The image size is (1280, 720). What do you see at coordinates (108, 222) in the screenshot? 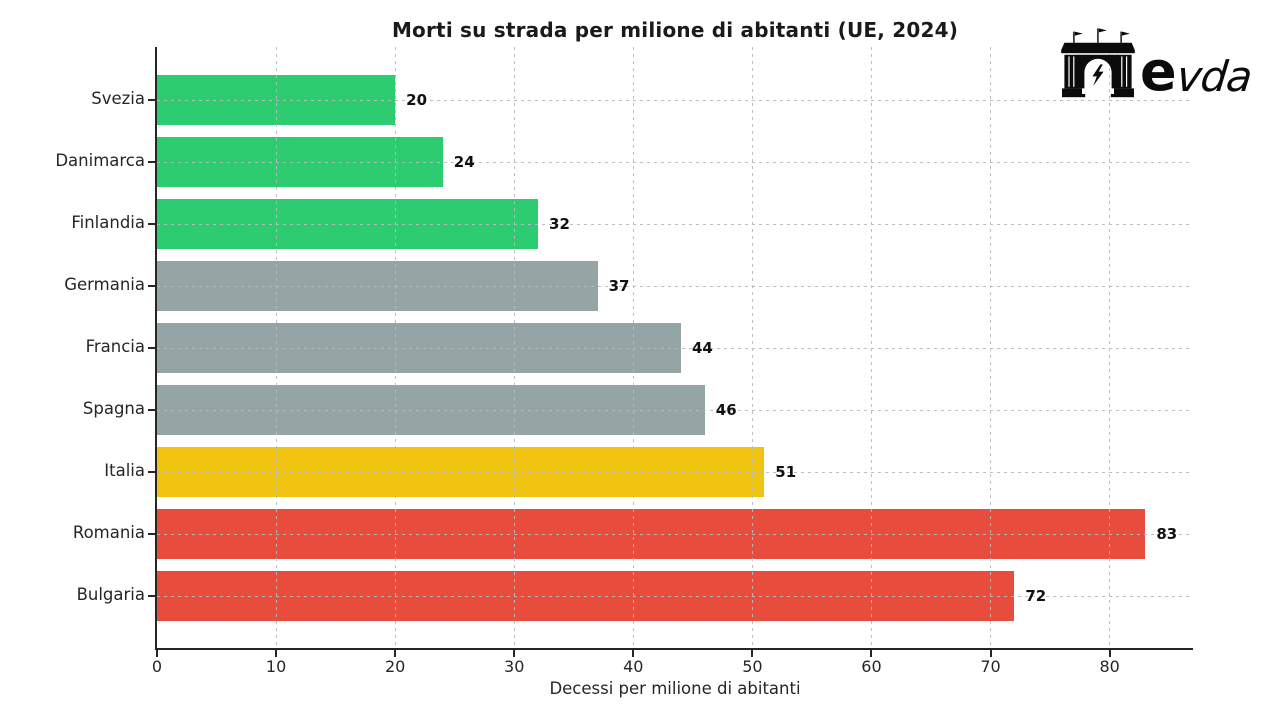
I see `y-tick-label: Finlandia` at bounding box center [108, 222].